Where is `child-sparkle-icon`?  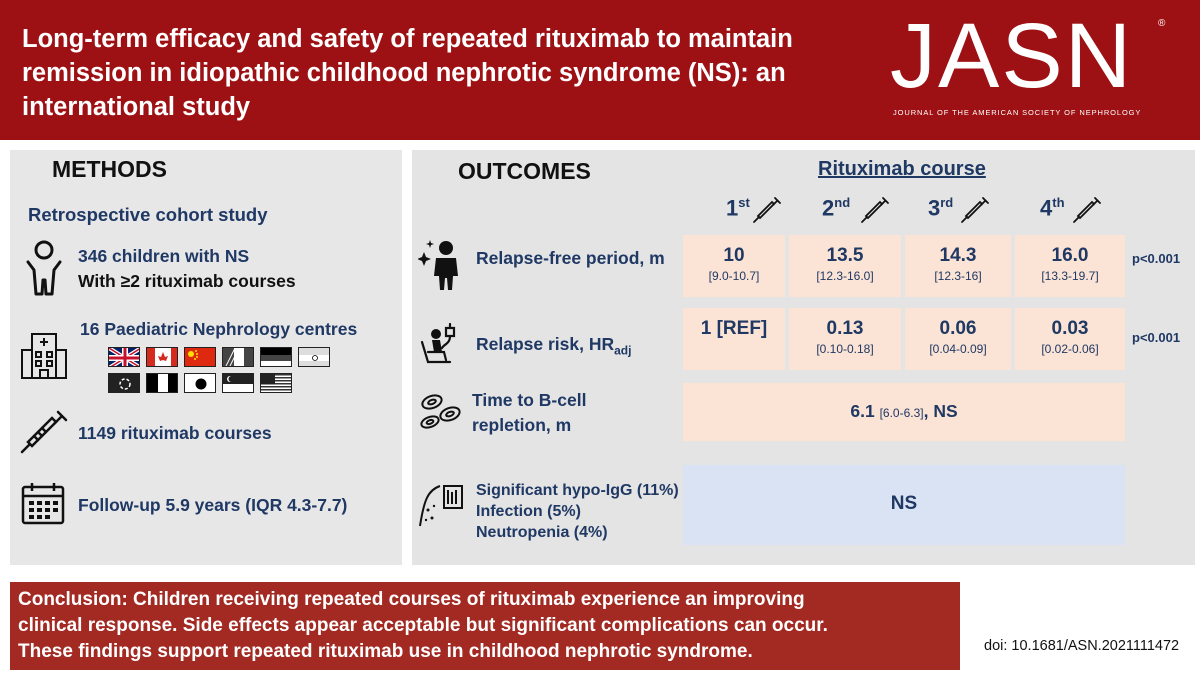
child-sparkle-icon is located at coordinates (438, 265).